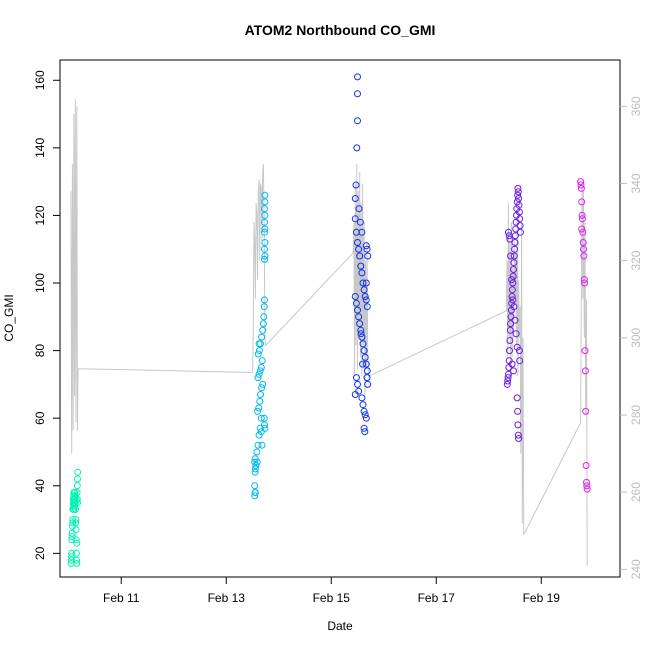  I want to click on chart-title: ATOM2 Northbound CO_GMI, so click(340, 30).